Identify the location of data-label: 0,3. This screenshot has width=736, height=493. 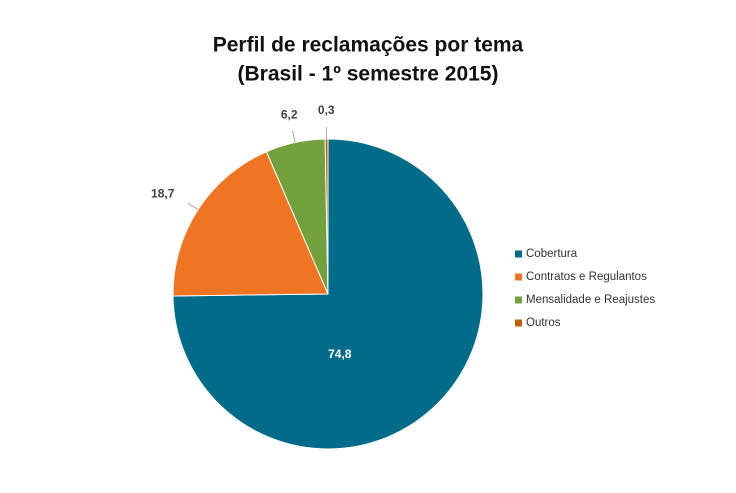
(326, 110).